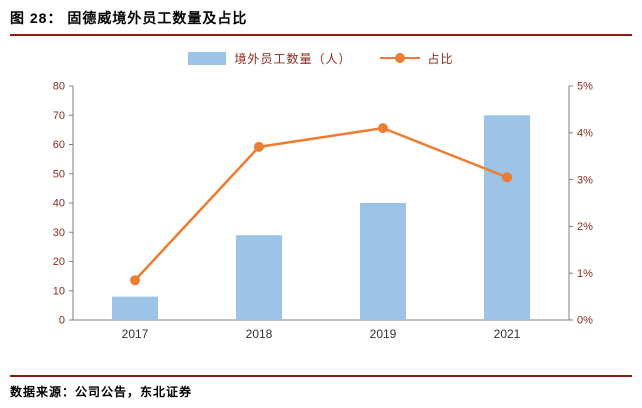  What do you see at coordinates (399, 58) in the screenshot?
I see `line-swatch-icon` at bounding box center [399, 58].